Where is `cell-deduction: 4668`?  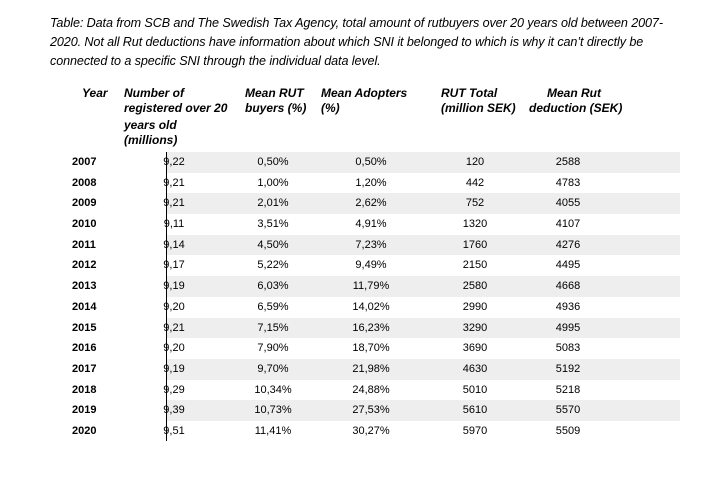 cell-deduction: 4668 is located at coordinates (568, 286).